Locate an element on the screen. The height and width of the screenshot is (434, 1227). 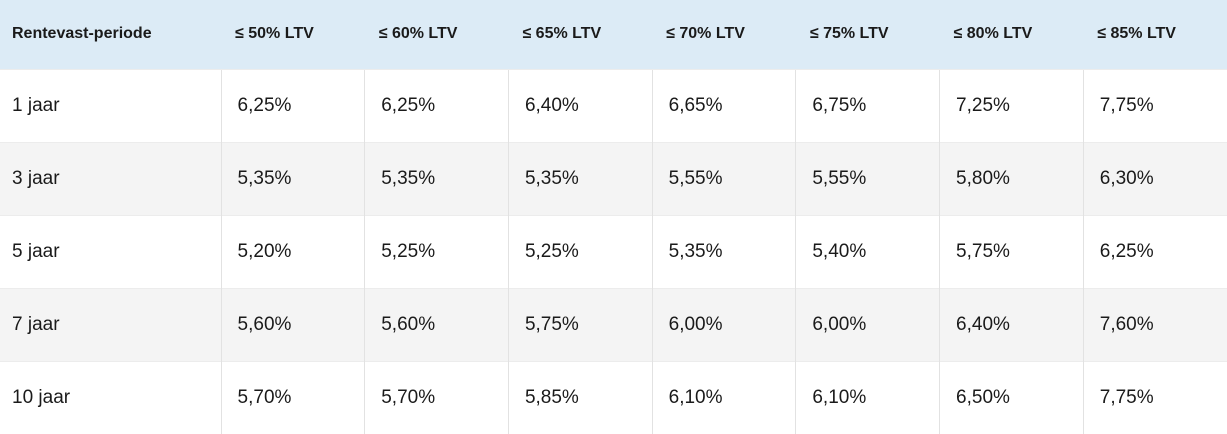
rate-cell: 7,25% is located at coordinates (1011, 105).